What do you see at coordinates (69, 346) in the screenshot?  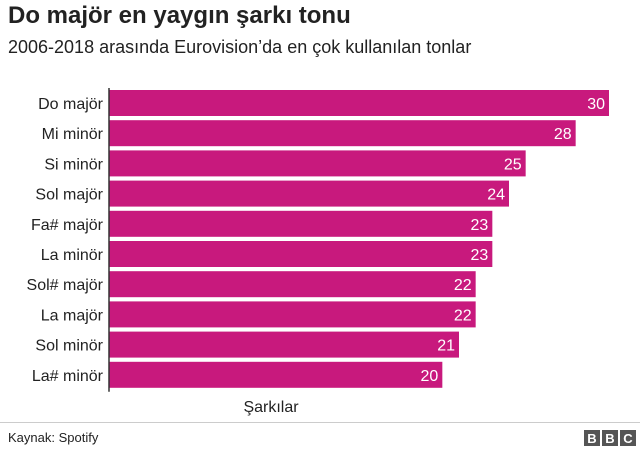 I see `category-label: Sol minör` at bounding box center [69, 346].